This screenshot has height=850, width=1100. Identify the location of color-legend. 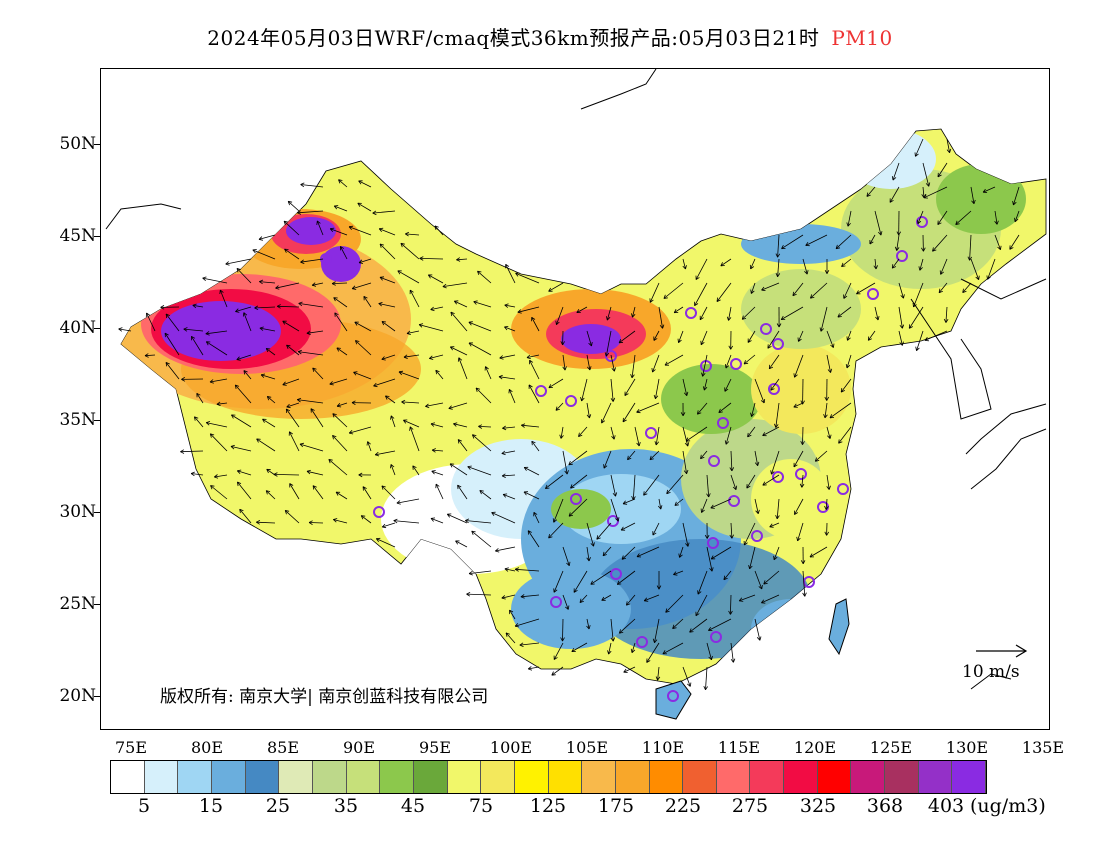
(549, 777).